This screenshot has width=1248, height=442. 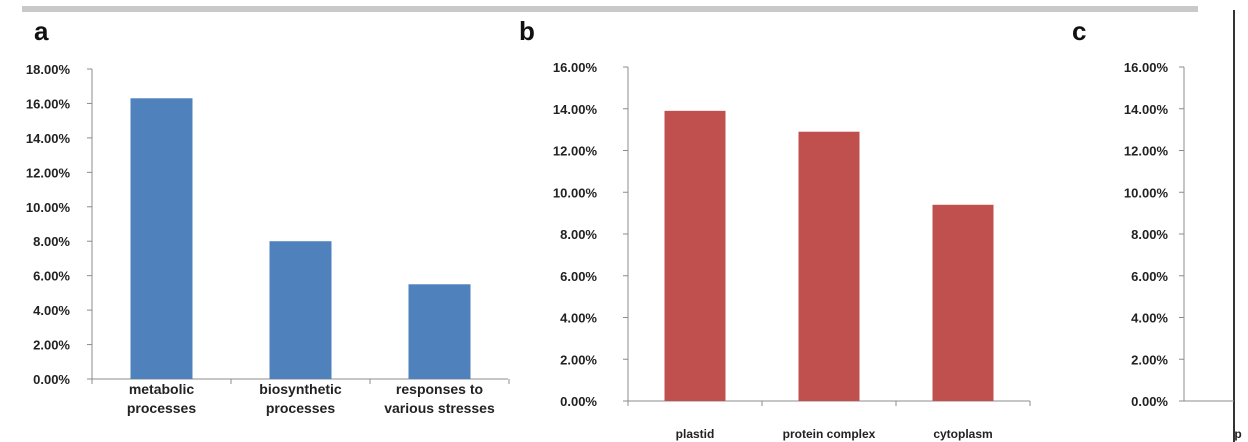 I want to click on panel-label-b: b, so click(x=527, y=31).